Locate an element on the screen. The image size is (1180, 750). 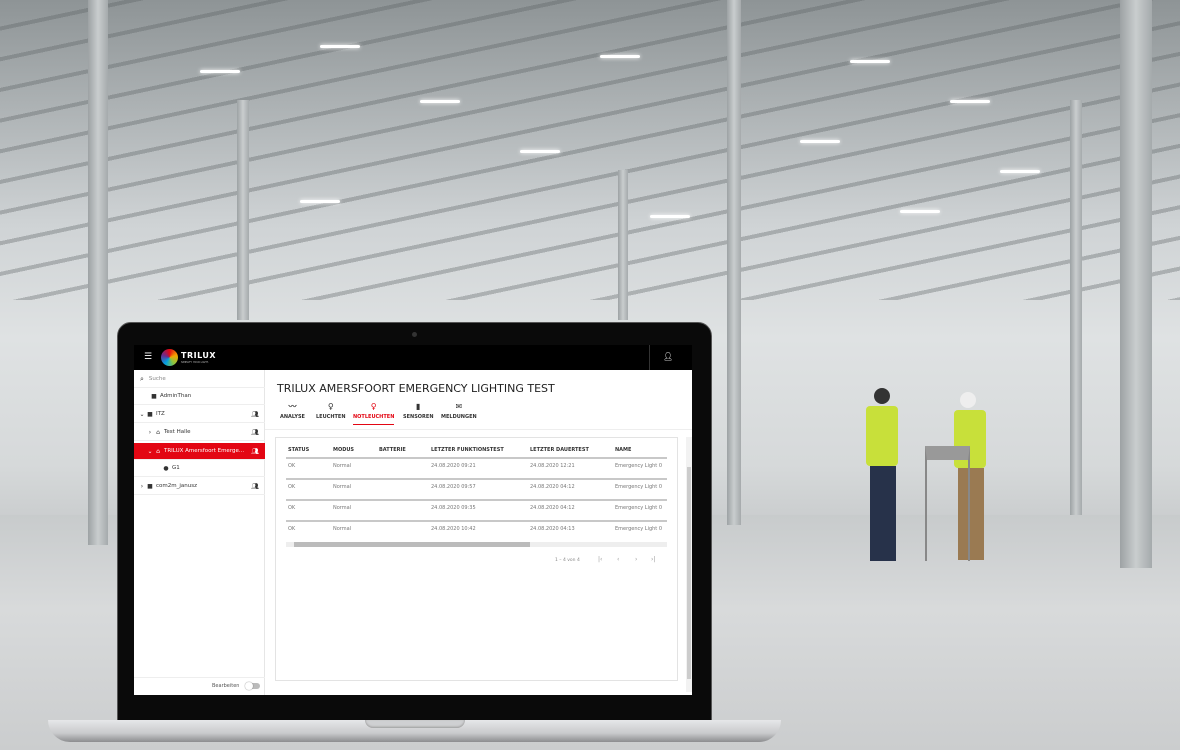
paginator-range: 1 – 4 von 4 is located at coordinates (567, 560).